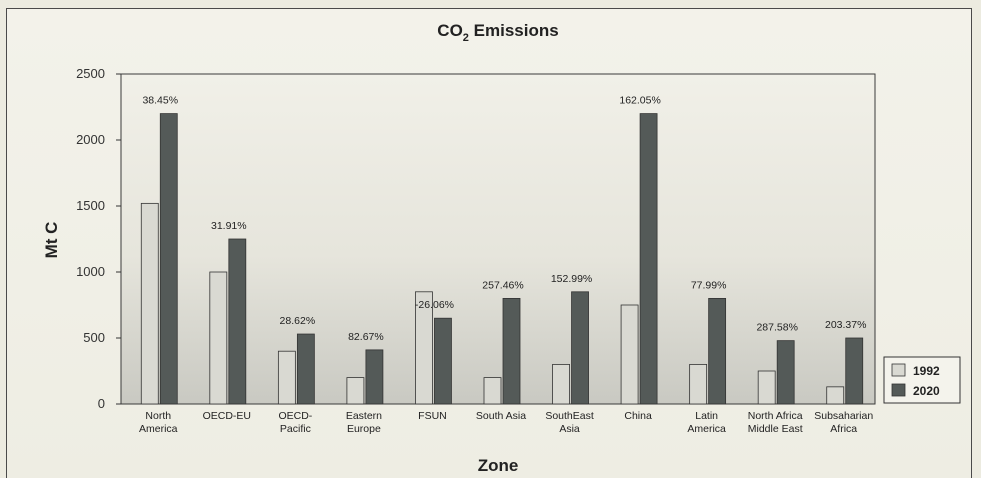  Describe the element at coordinates (364, 429) in the screenshot. I see `category-label: Europe` at that location.